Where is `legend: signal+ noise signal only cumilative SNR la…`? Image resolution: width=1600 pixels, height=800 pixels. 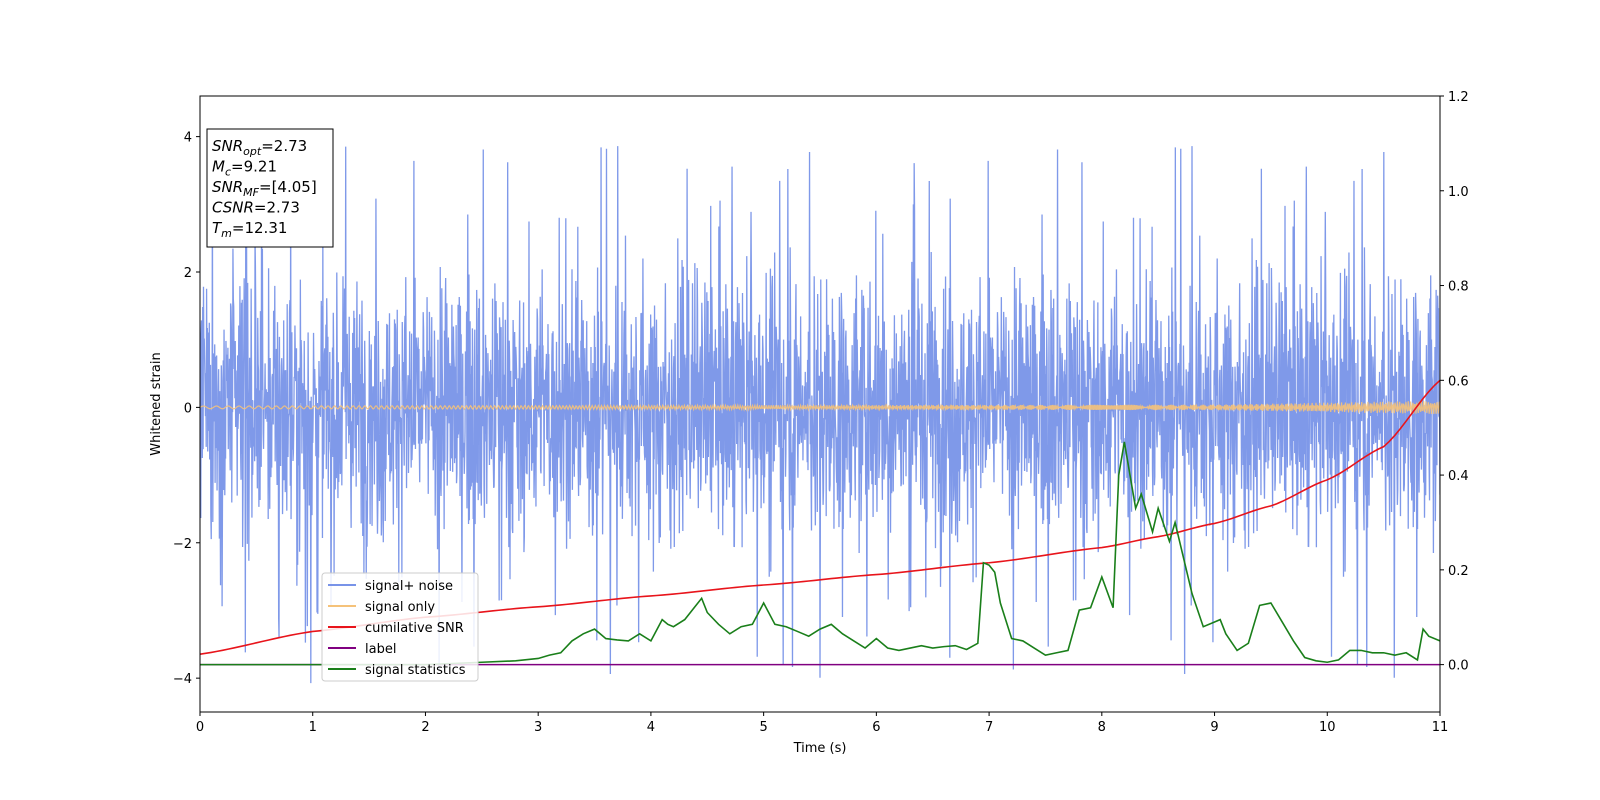 legend: signal+ noise signal only cumilative SNR la… is located at coordinates (400, 627).